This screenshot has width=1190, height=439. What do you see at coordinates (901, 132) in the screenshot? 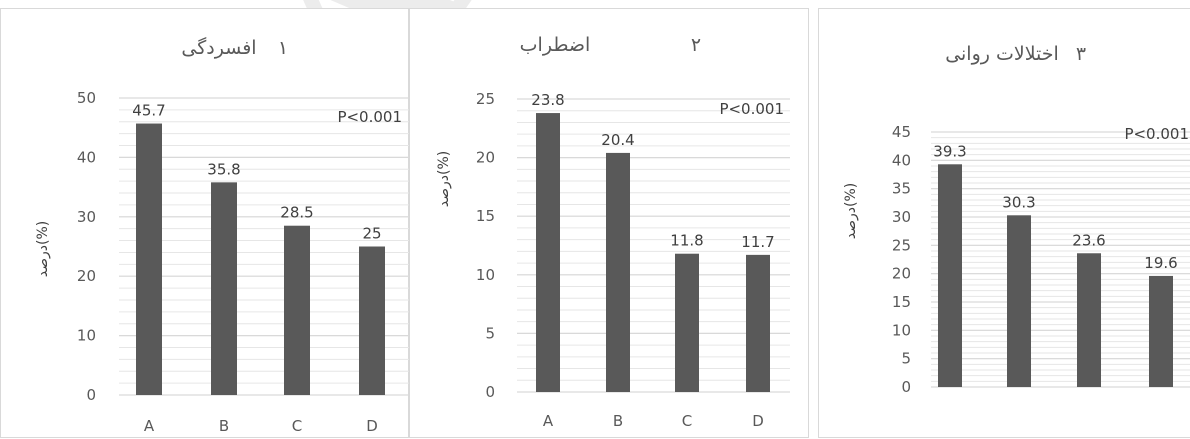
I see `y-tick-label: 45` at bounding box center [901, 132].